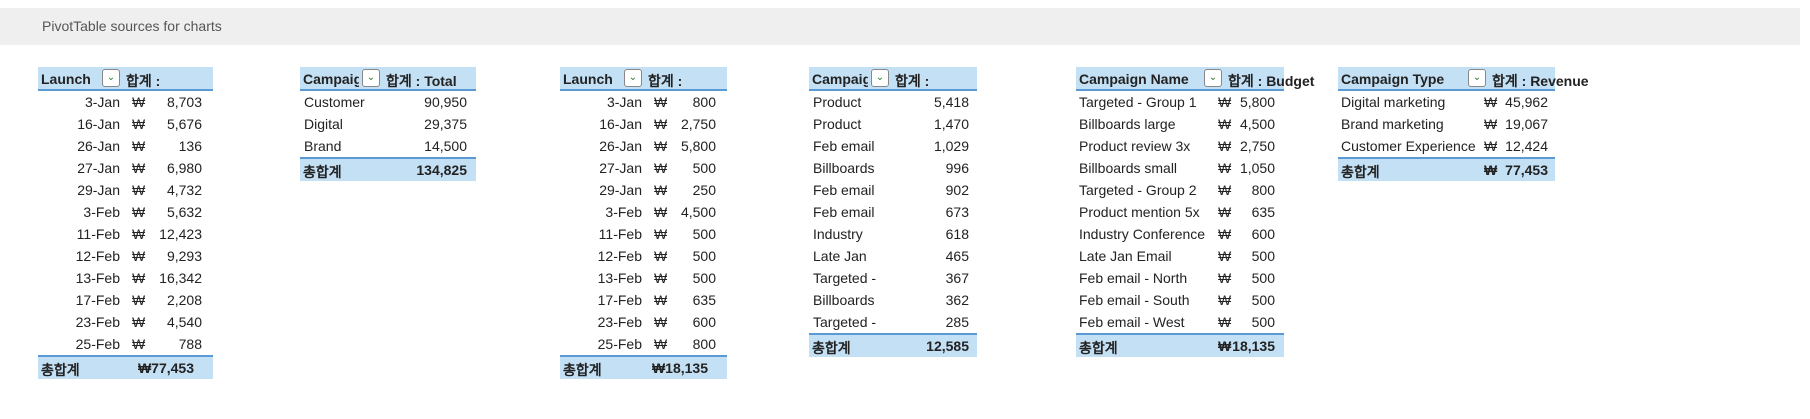  Describe the element at coordinates (1134, 79) in the screenshot. I see `row-field-header: Campaign Name` at that location.